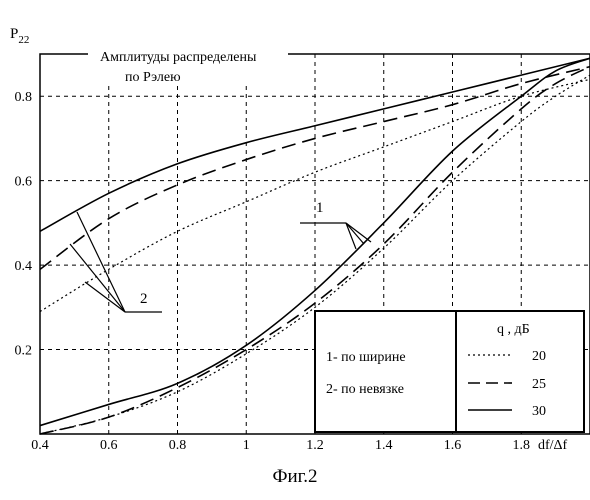 The height and width of the screenshot is (500, 590). Describe the element at coordinates (539, 411) in the screenshot. I see `legend-label-30: 30` at that location.